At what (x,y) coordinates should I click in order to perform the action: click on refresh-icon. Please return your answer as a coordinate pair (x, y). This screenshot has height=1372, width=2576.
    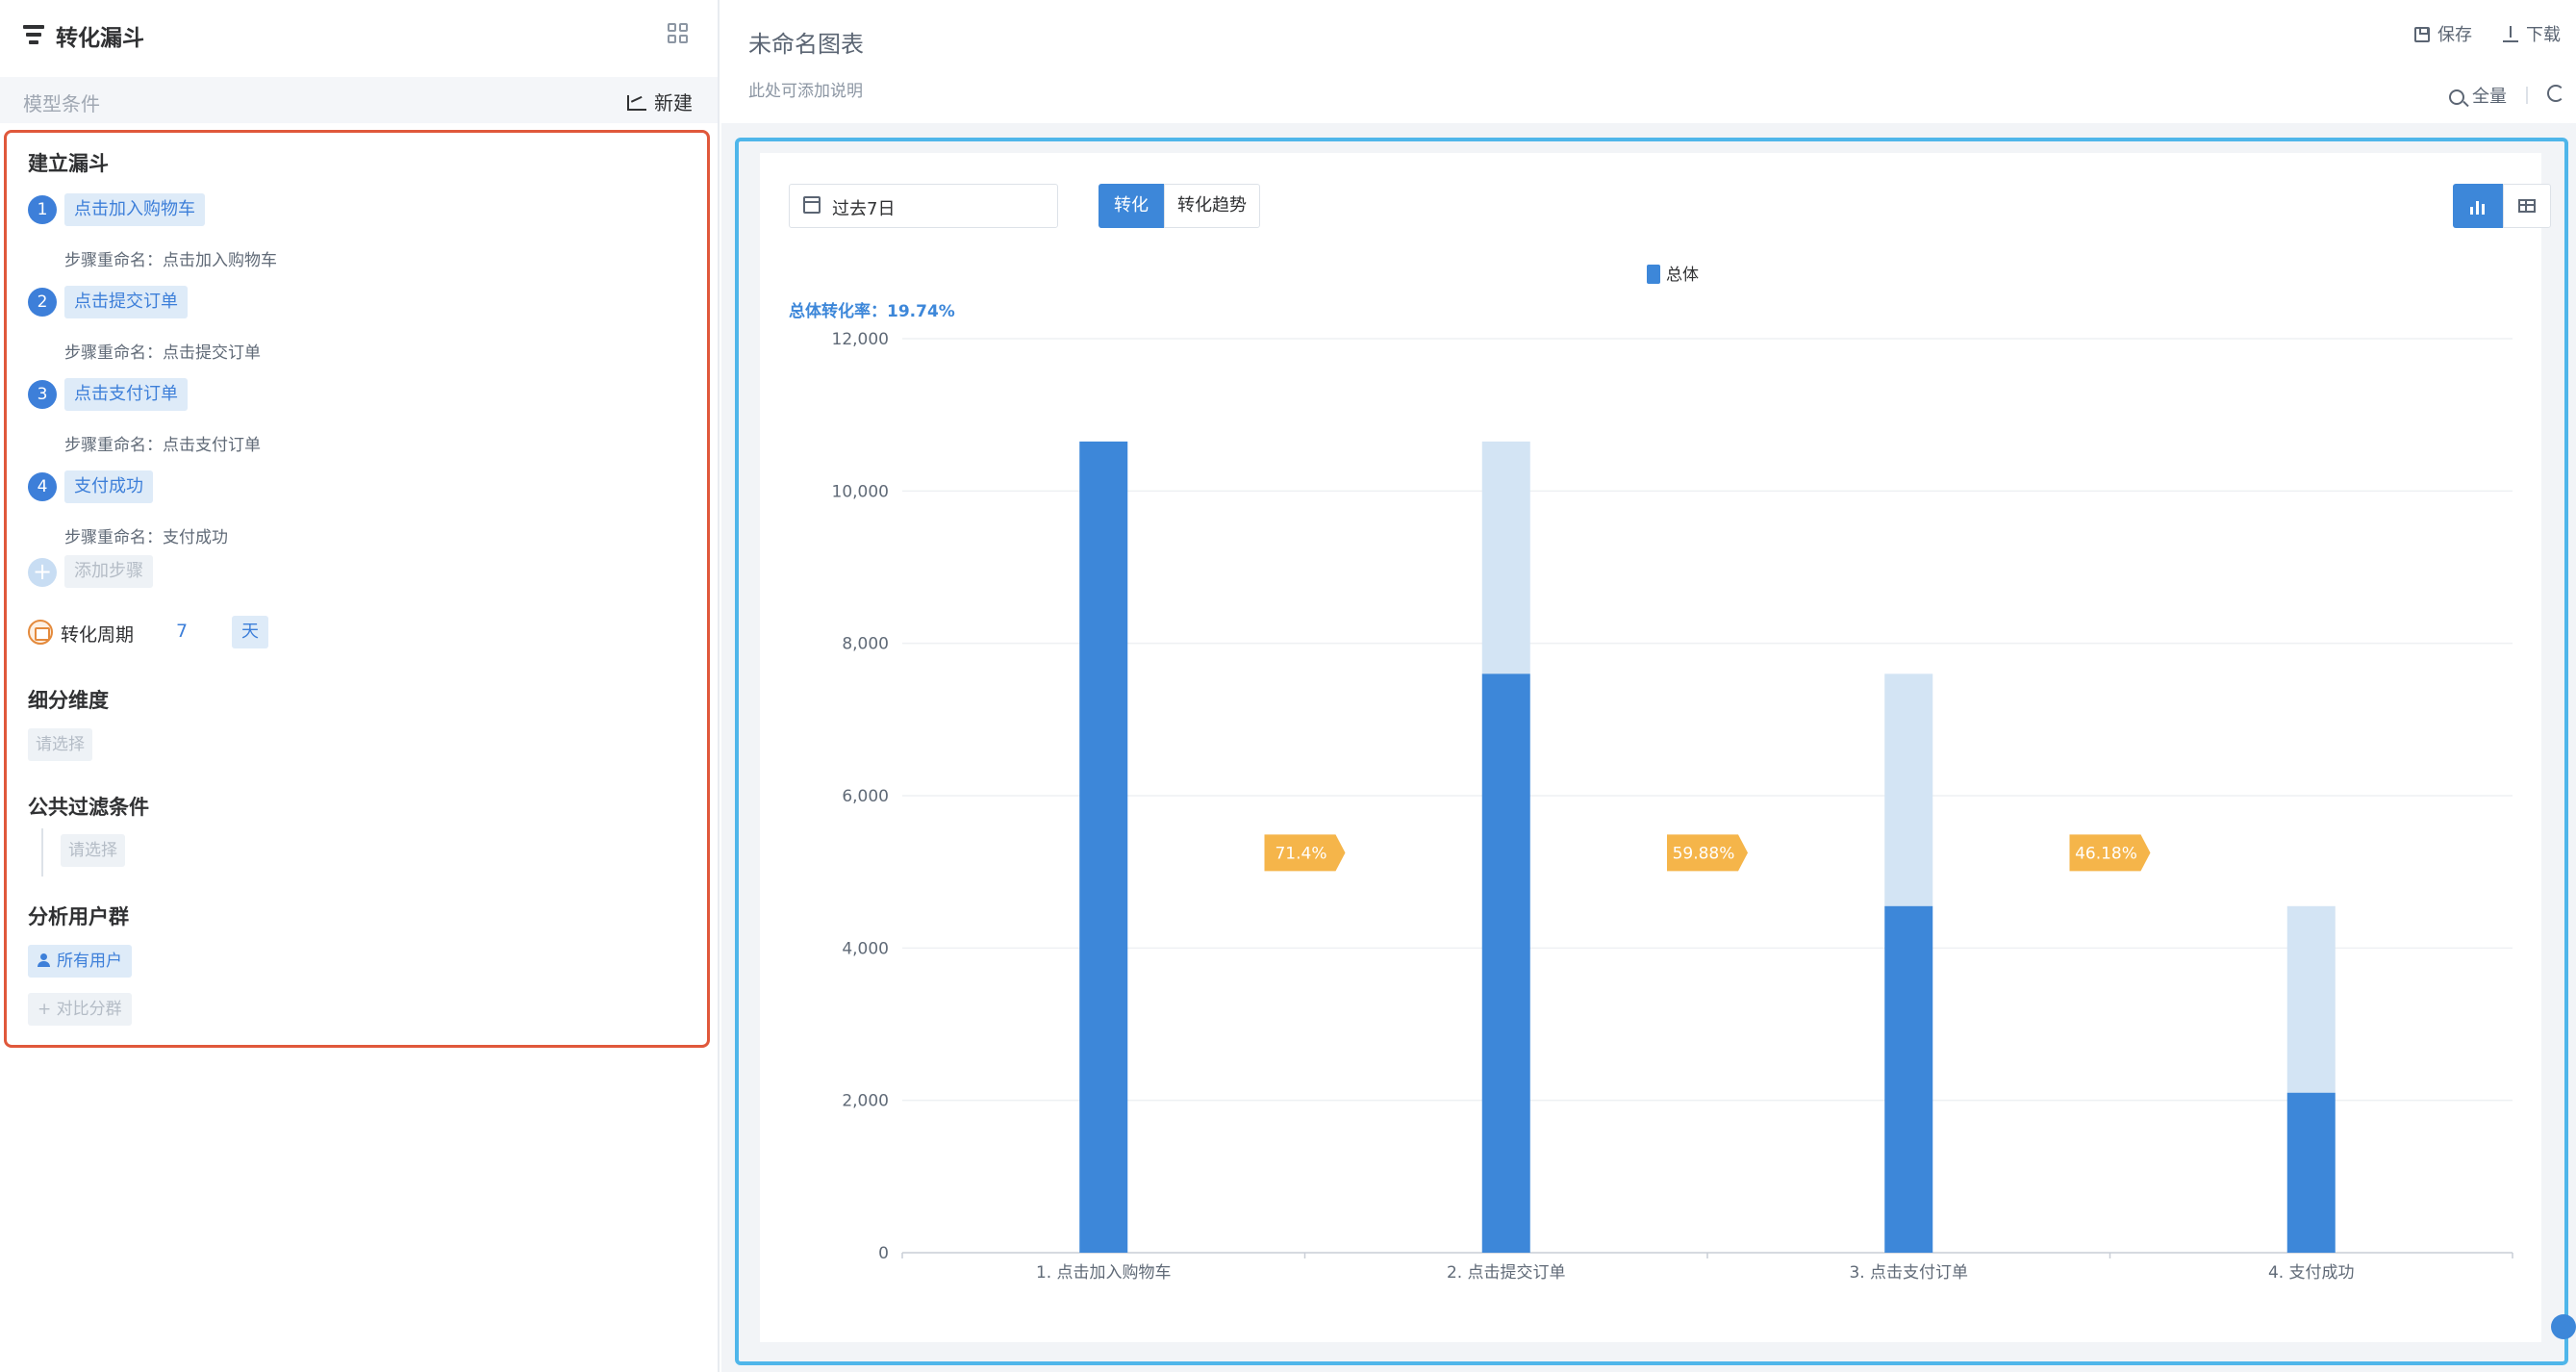
    Looking at the image, I should click on (2555, 93).